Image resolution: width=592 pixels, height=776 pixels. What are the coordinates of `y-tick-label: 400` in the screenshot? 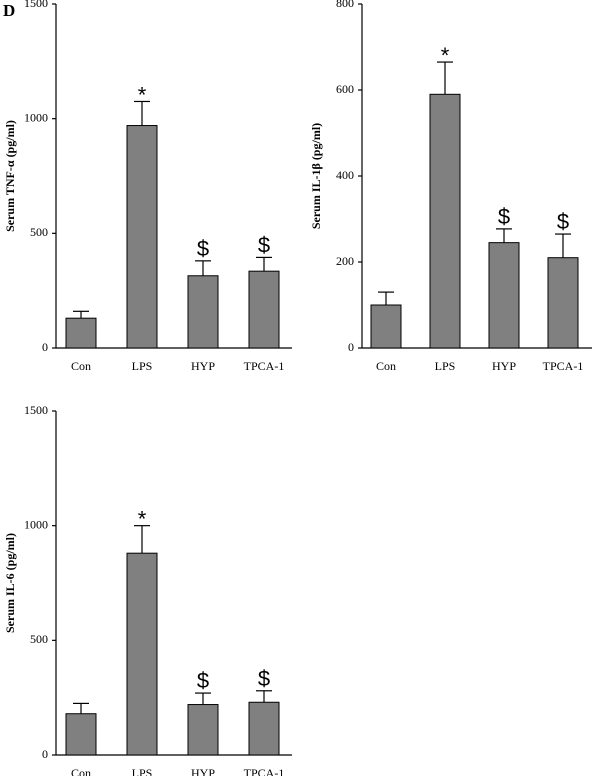 It's located at (345, 175).